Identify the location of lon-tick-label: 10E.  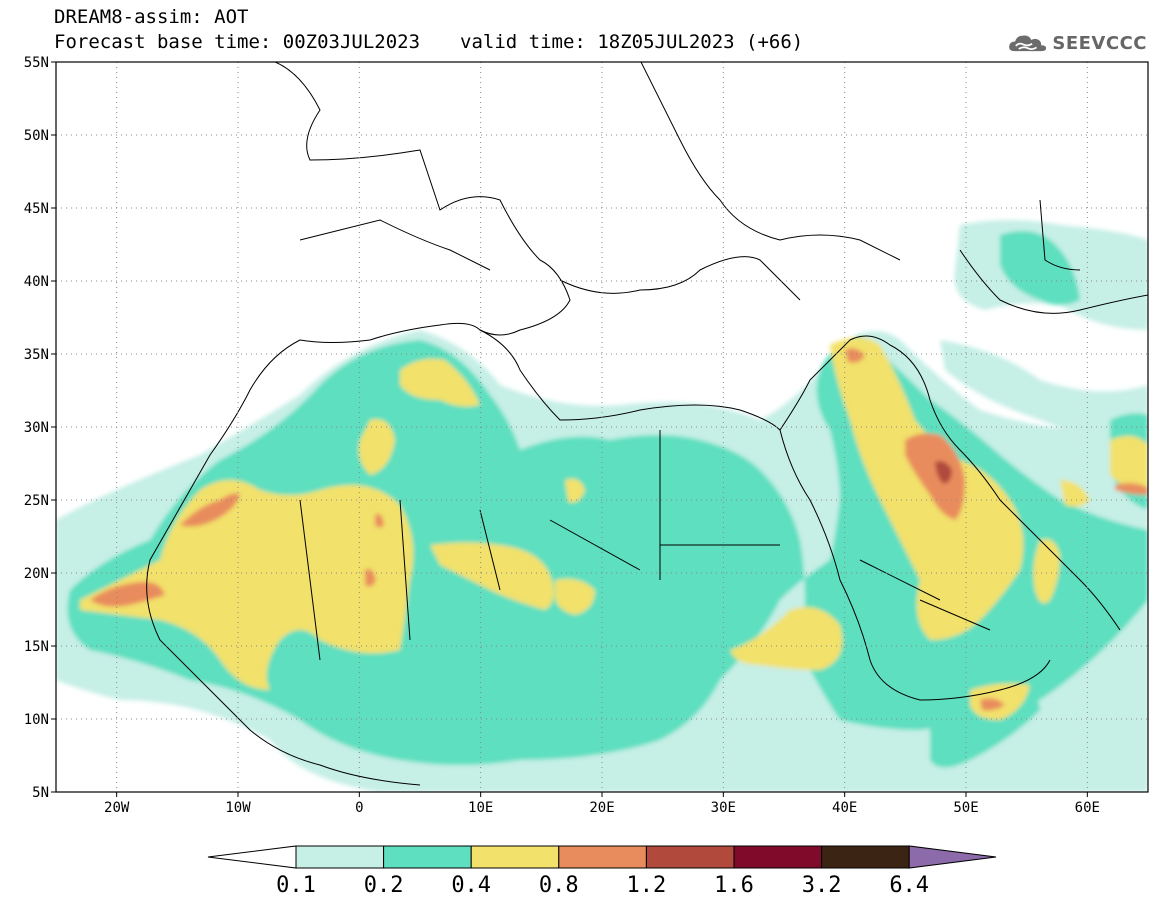
(480, 808).